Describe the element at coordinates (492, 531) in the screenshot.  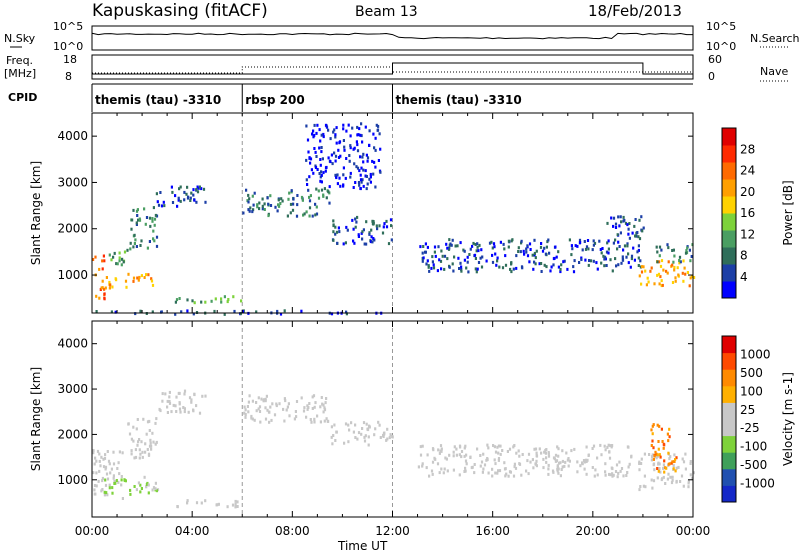
I see `time-tick-label: 16:00` at that location.